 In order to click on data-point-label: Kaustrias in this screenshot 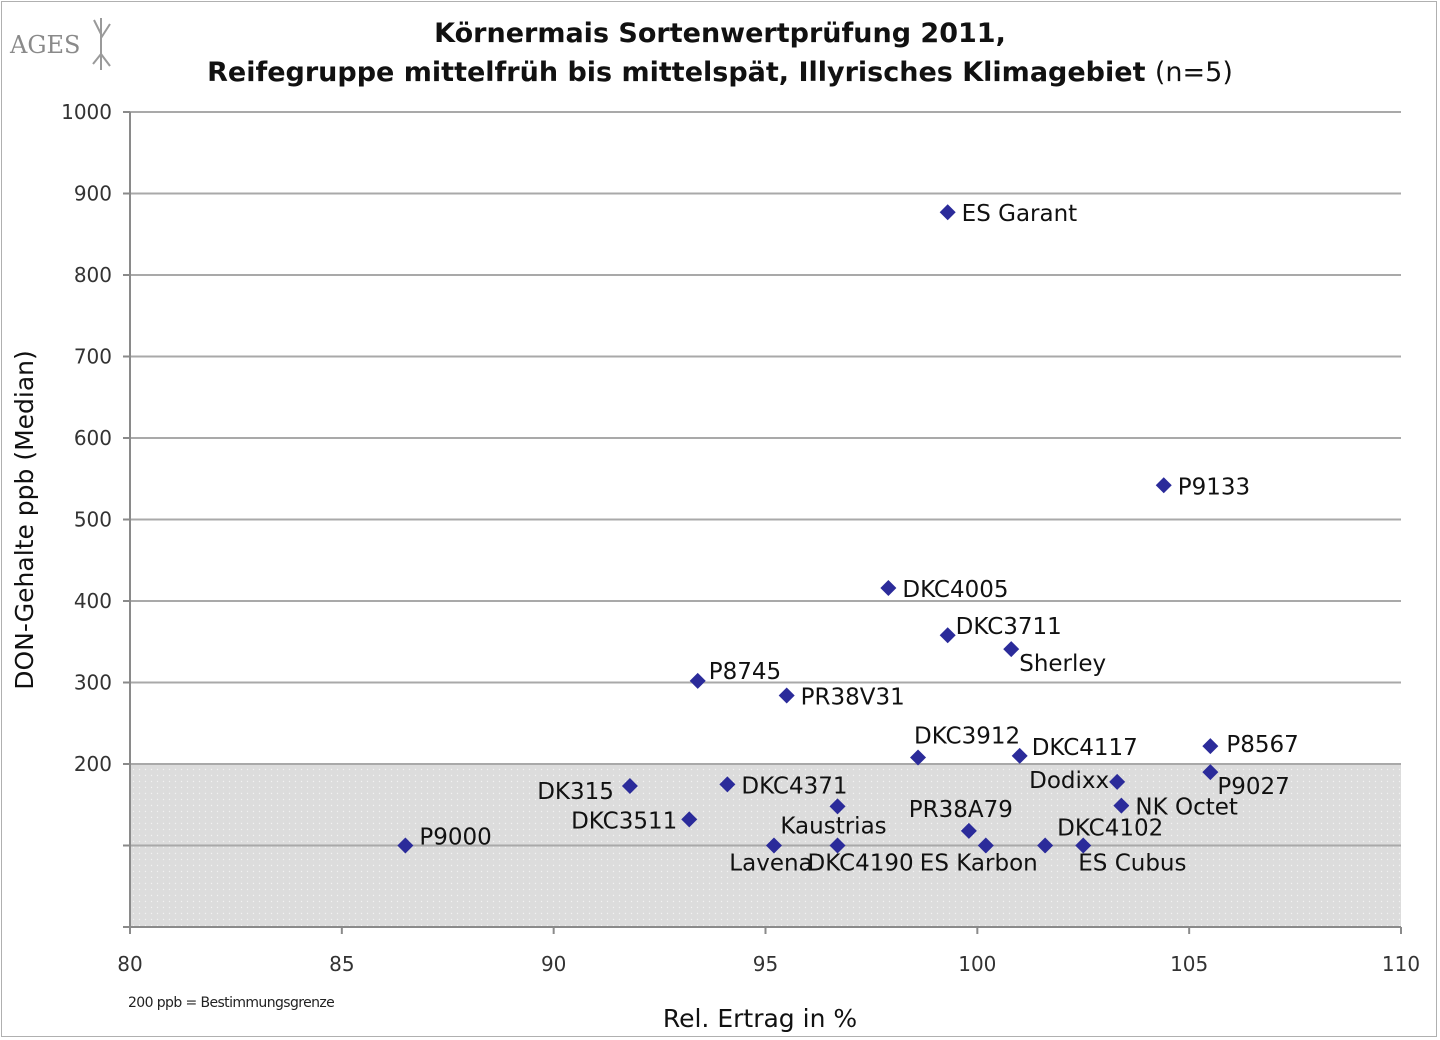, I will do `click(833, 826)`.